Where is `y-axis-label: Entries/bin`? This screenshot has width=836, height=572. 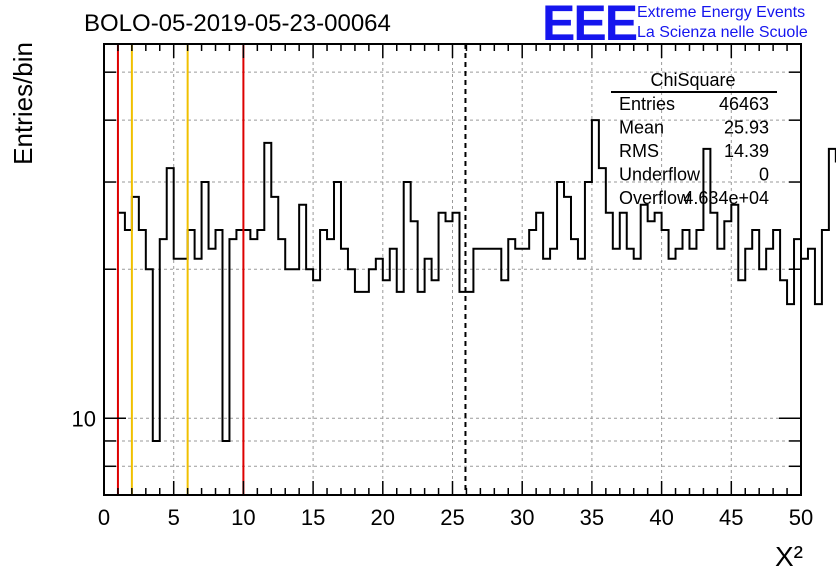 y-axis-label: Entries/bin is located at coordinates (23, 103).